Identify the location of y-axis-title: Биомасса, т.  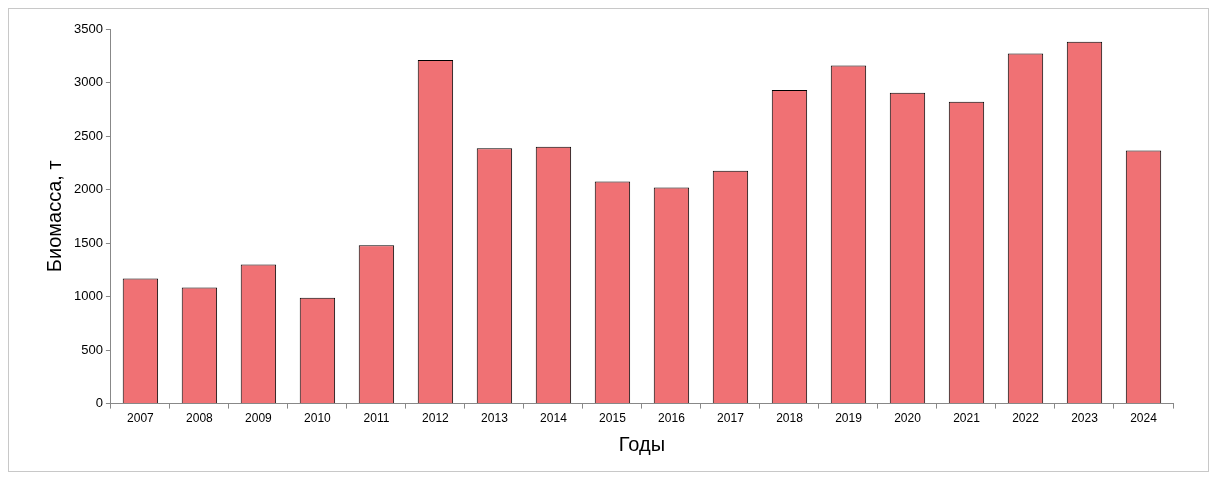
(53, 216).